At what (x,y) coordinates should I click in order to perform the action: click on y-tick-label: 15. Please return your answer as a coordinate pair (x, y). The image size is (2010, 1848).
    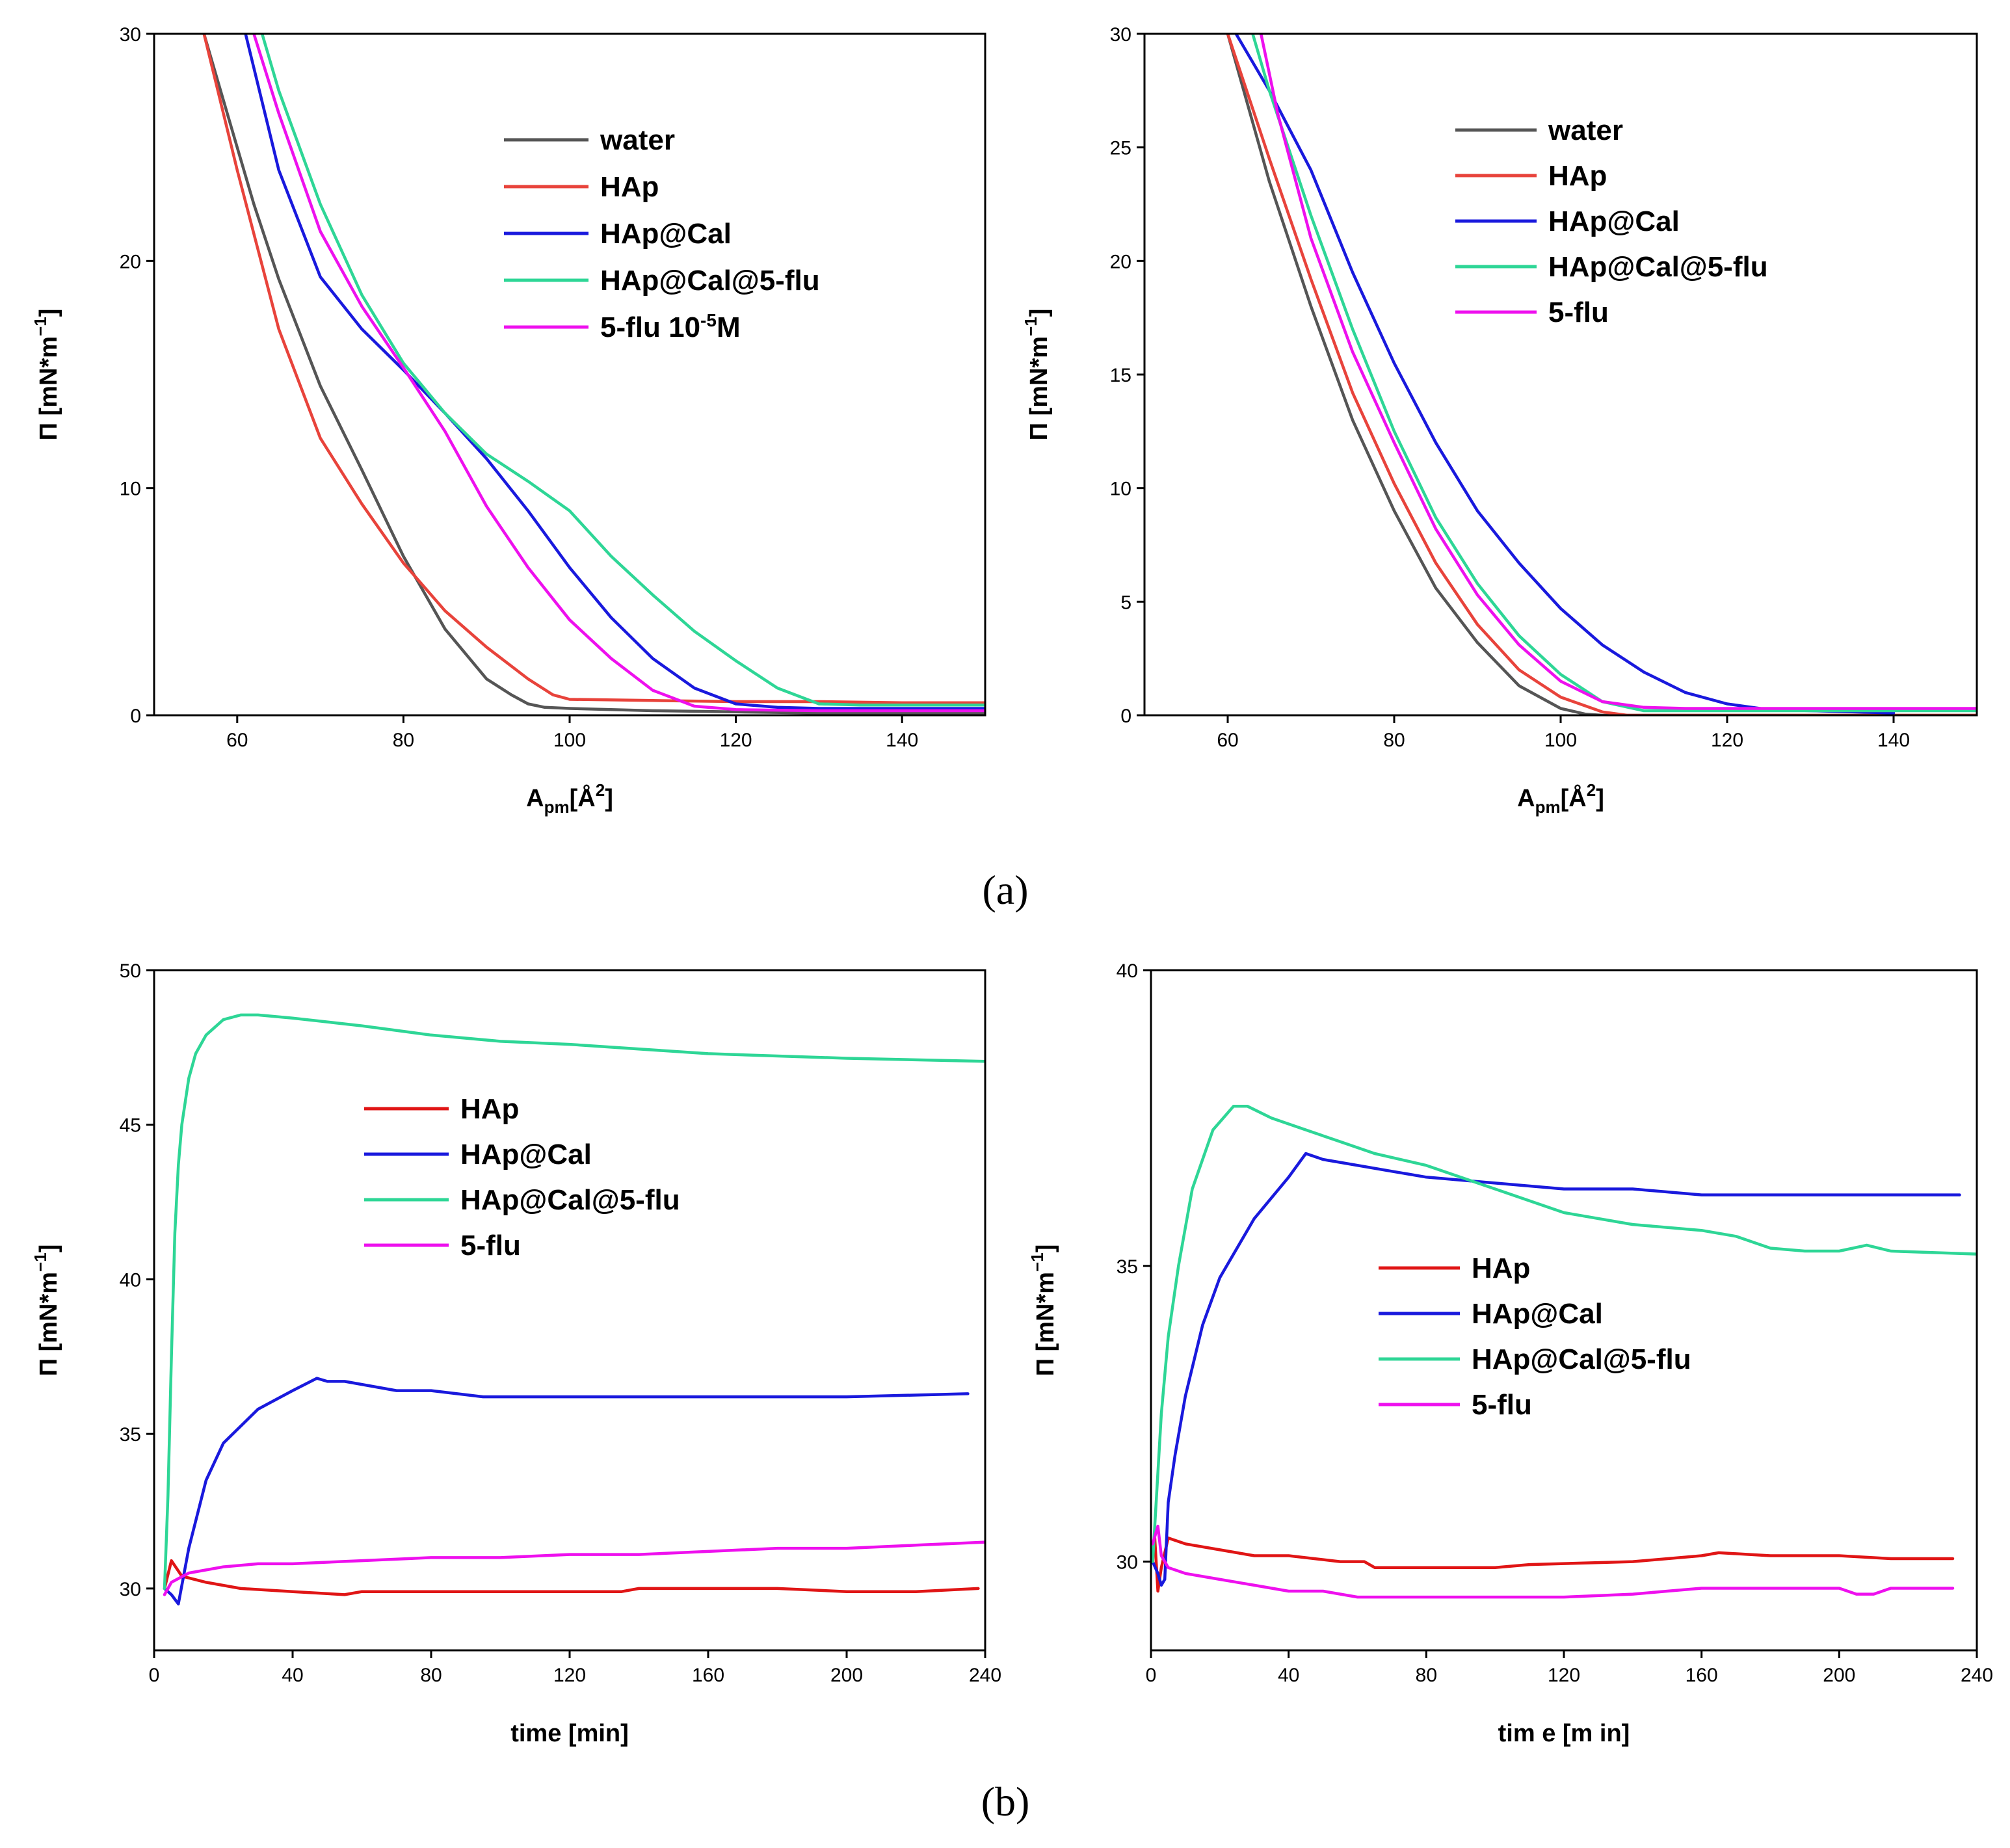
    Looking at the image, I should click on (1120, 375).